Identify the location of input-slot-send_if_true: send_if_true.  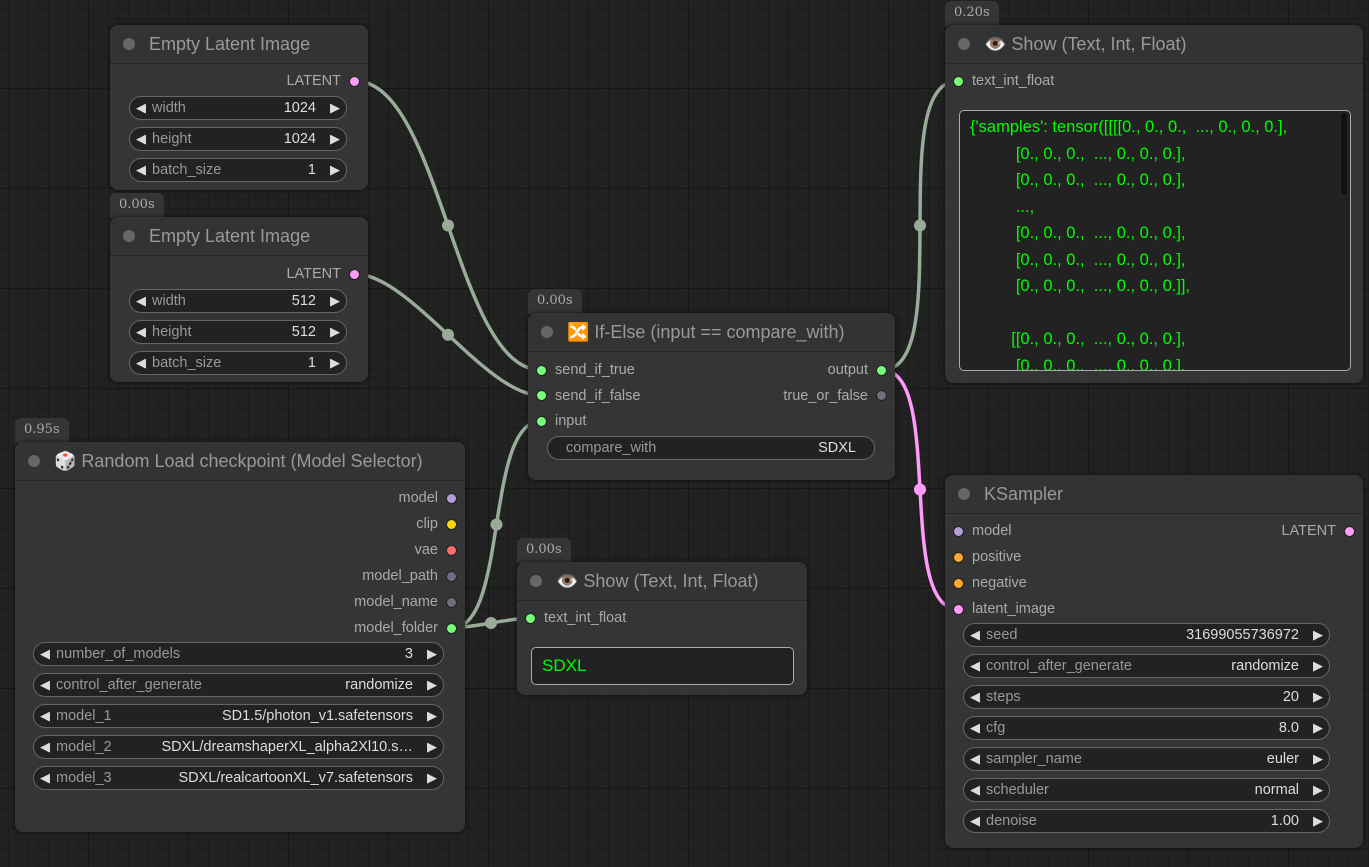
(585, 370).